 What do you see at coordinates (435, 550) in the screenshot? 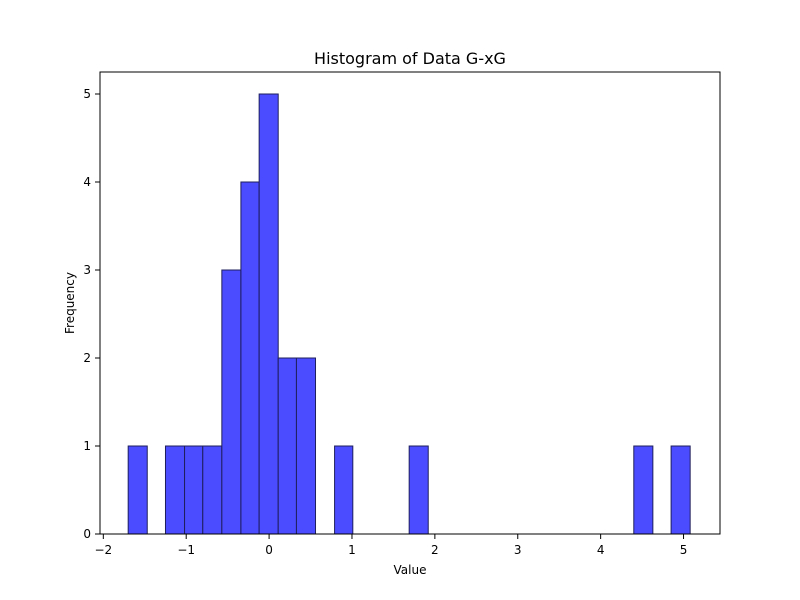
I see `x-tick-label: 2` at bounding box center [435, 550].